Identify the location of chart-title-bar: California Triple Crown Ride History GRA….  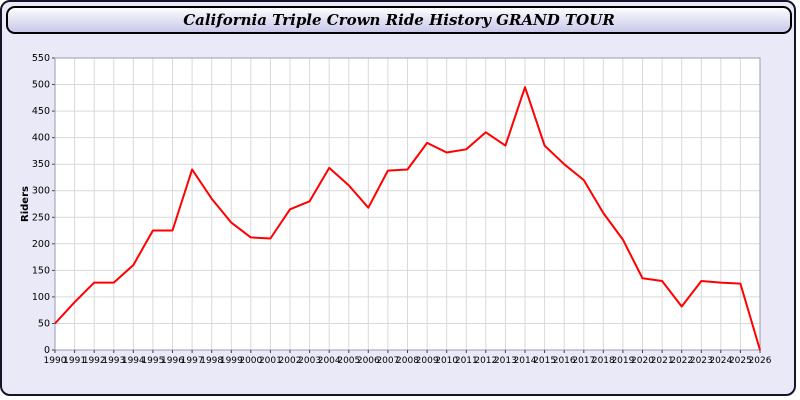
(399, 20).